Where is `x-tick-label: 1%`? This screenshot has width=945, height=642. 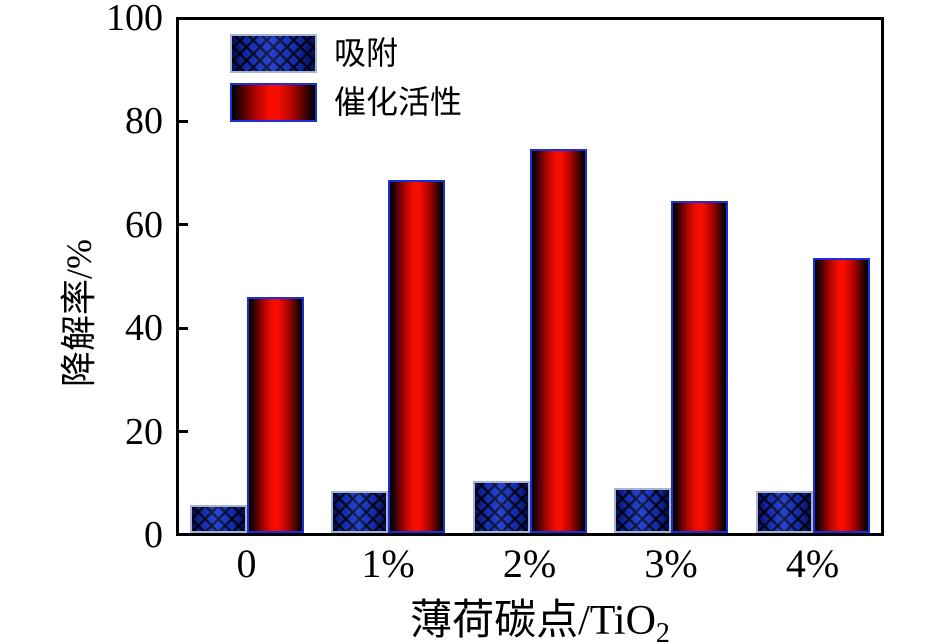 x-tick-label: 1% is located at coordinates (388, 563).